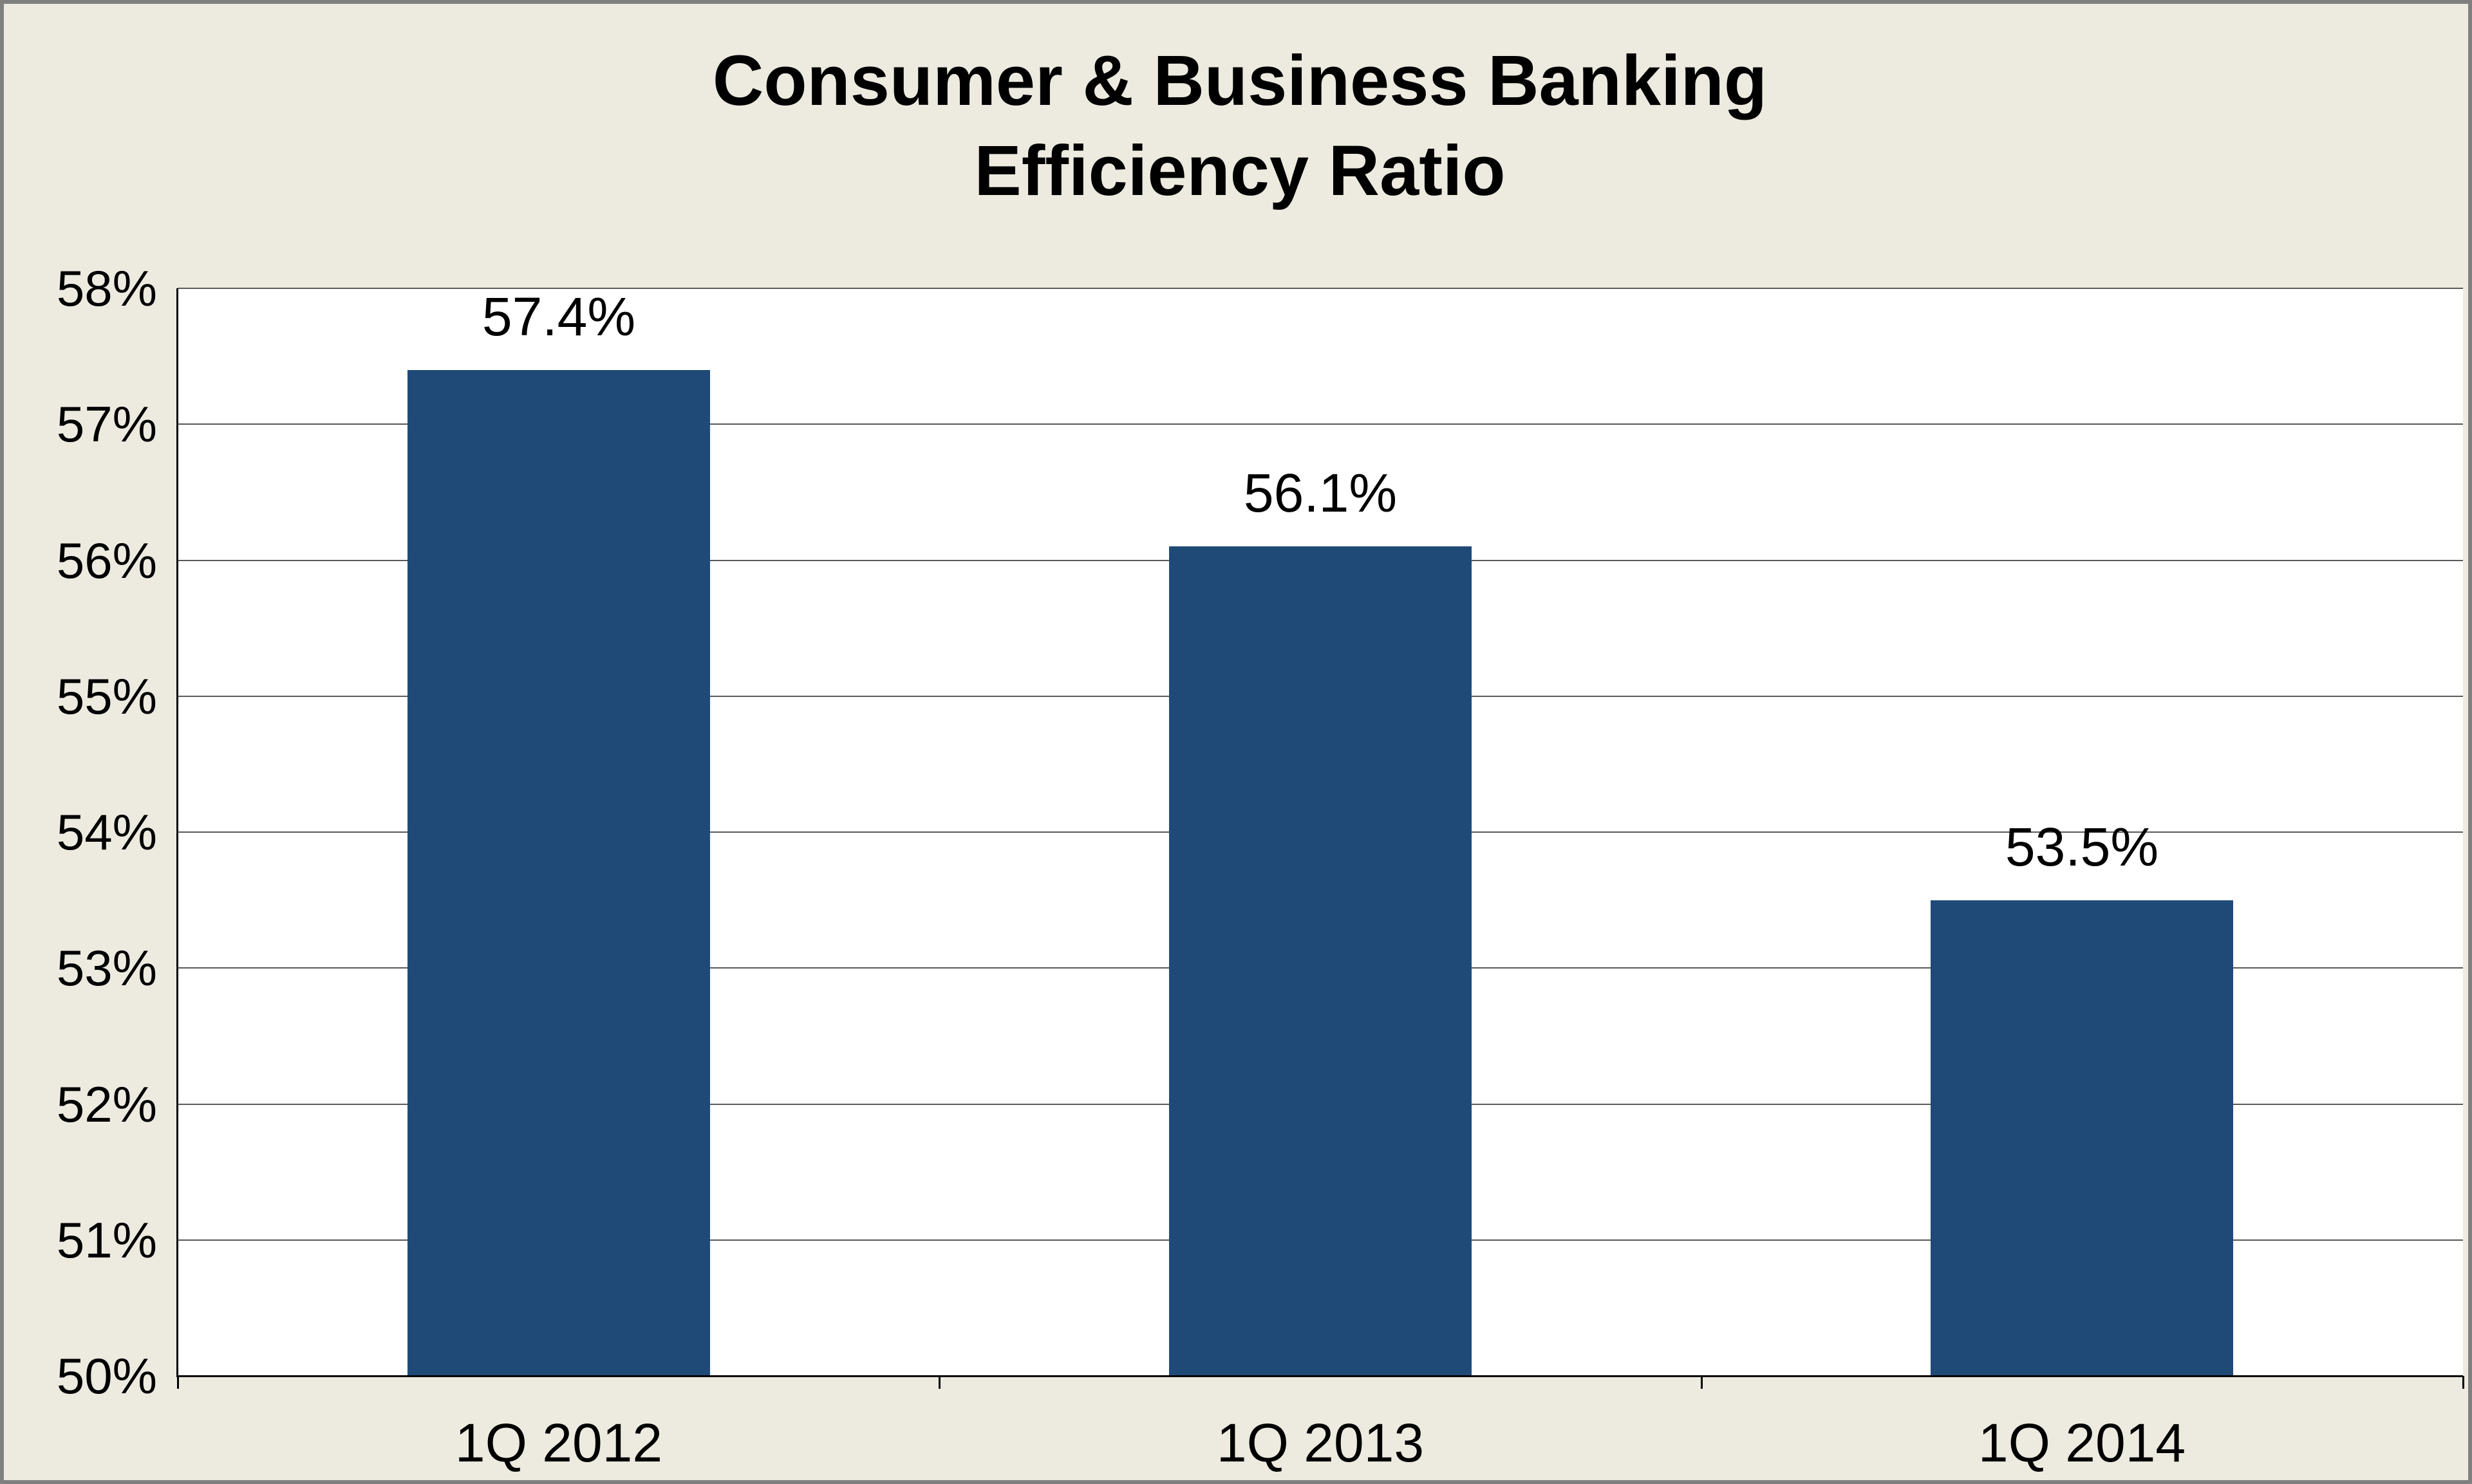 The height and width of the screenshot is (1484, 2472). I want to click on y-axis-tick-label: 53%, so click(107, 968).